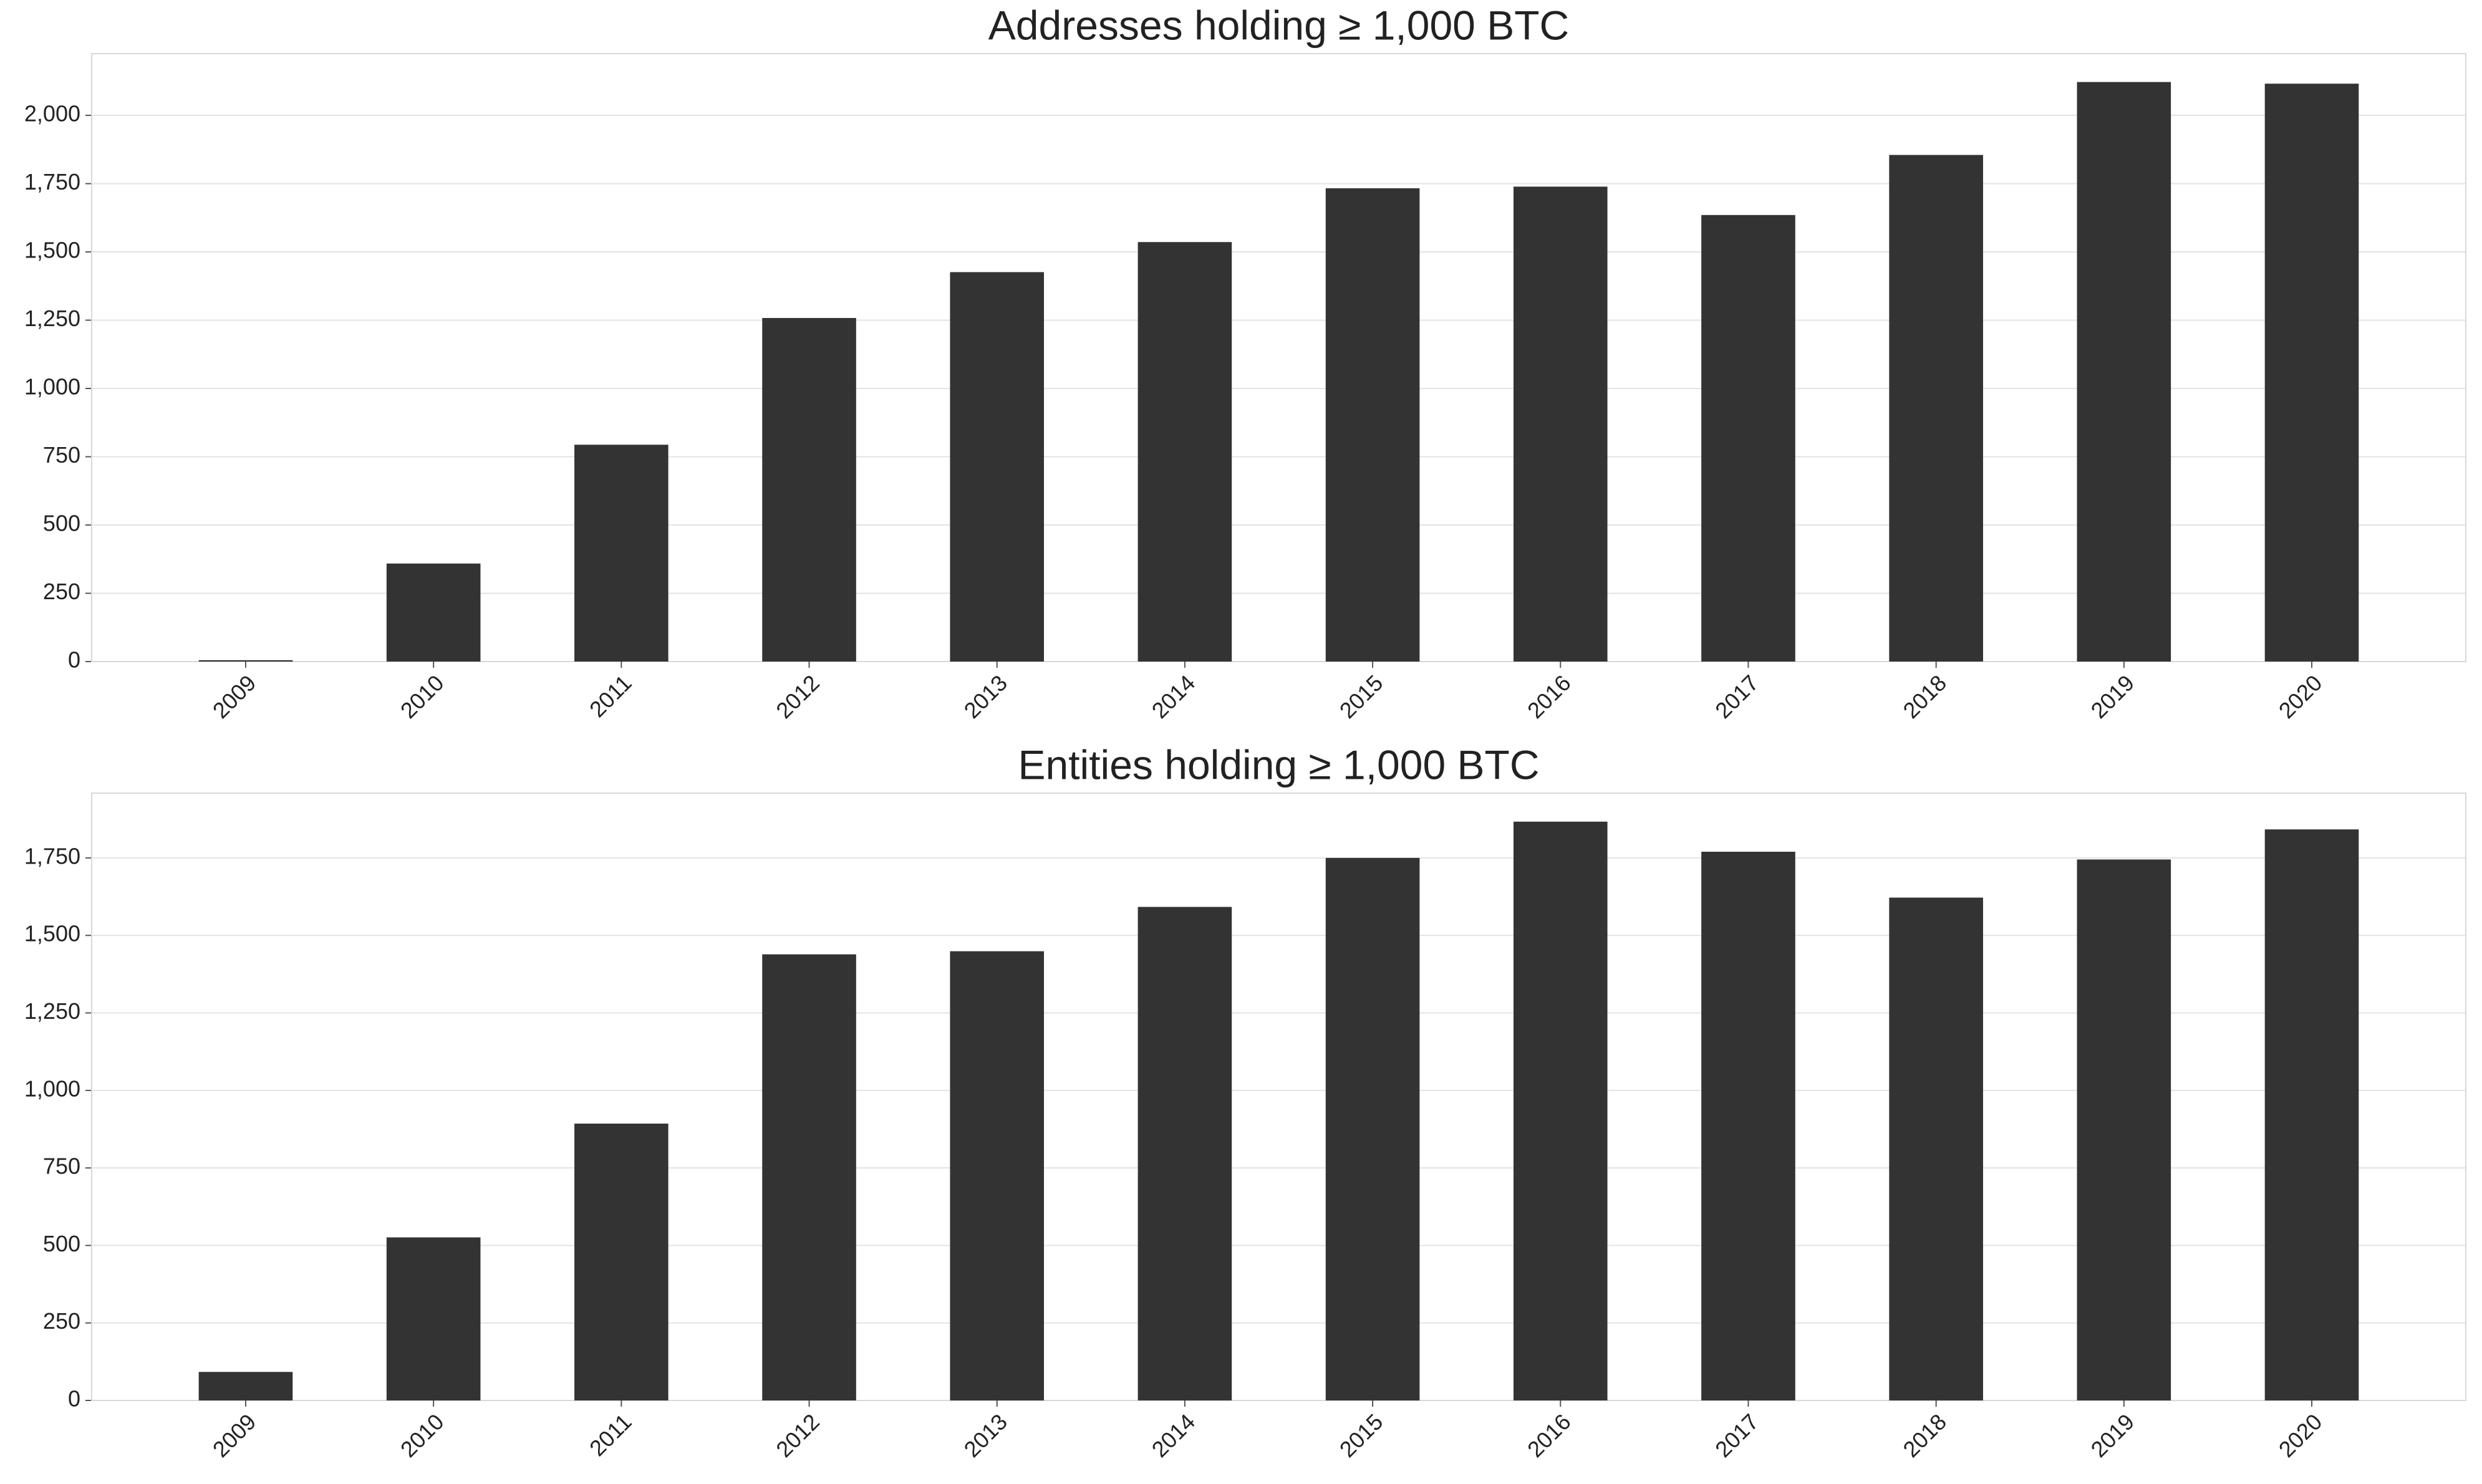 This screenshot has height=1484, width=2482. I want to click on chart-title: Entities holding ≥ 1,000 BTC, so click(1278, 765).